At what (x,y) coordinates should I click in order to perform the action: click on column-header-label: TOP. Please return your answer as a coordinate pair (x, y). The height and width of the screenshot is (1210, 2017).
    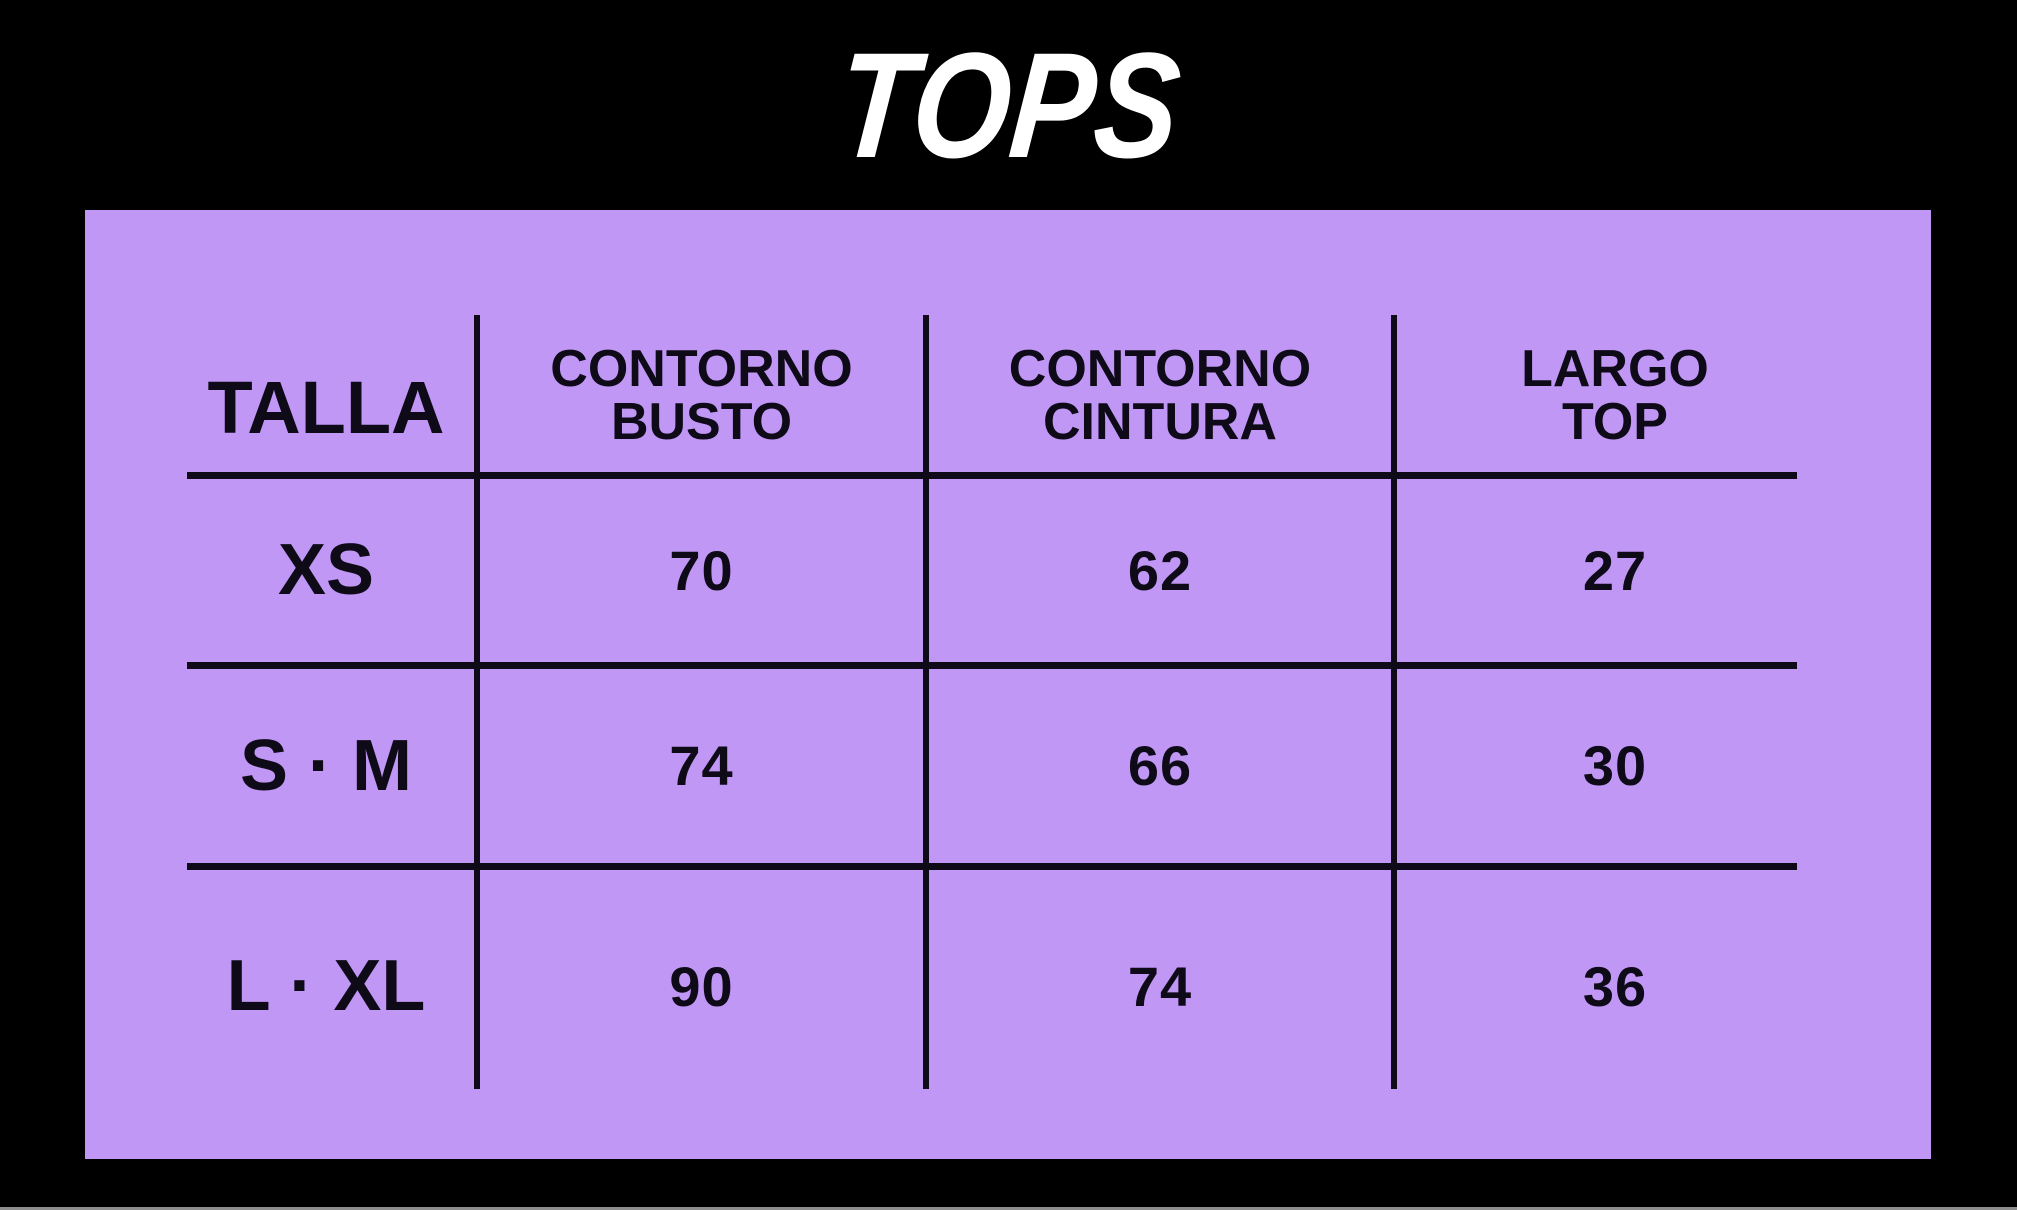
    Looking at the image, I should click on (1615, 421).